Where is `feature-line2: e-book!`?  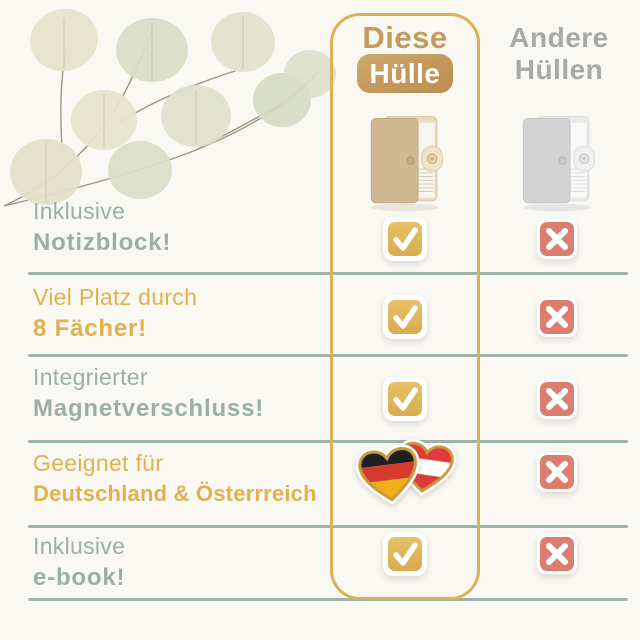
feature-line2: e-book! is located at coordinates (79, 578).